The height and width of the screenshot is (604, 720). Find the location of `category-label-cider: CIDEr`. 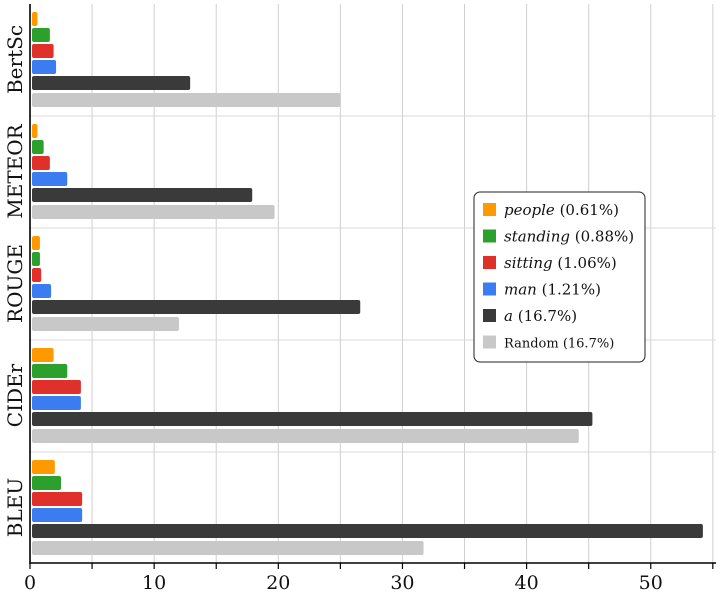

category-label-cider: CIDEr is located at coordinates (15, 395).